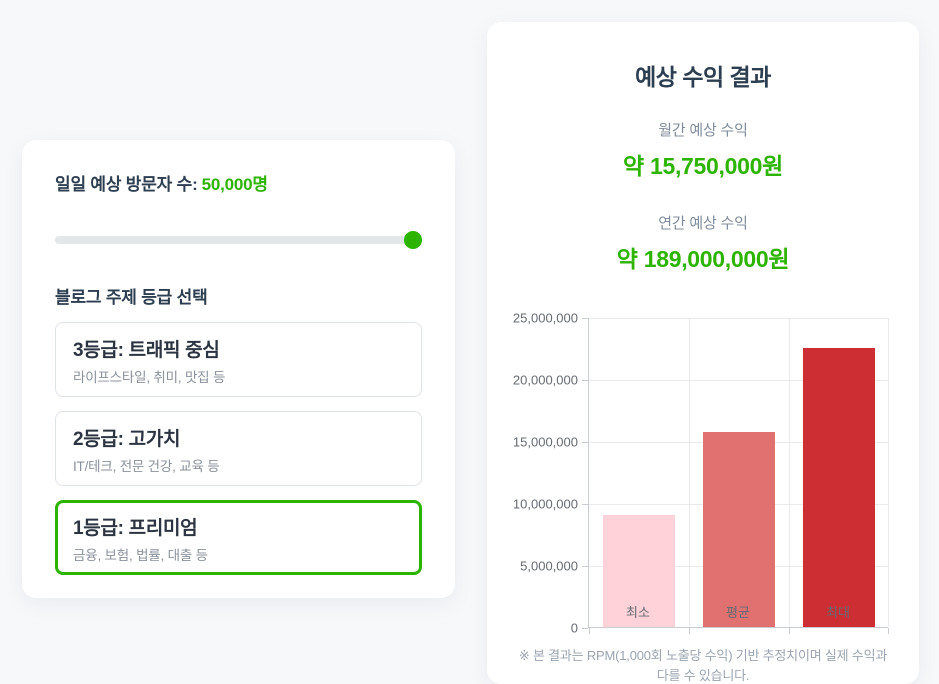  What do you see at coordinates (238, 359) in the screenshot?
I see `grade-option-tier3: 3등급: 트래픽 중심 라이프스타일, 취미, 맛집 등` at bounding box center [238, 359].